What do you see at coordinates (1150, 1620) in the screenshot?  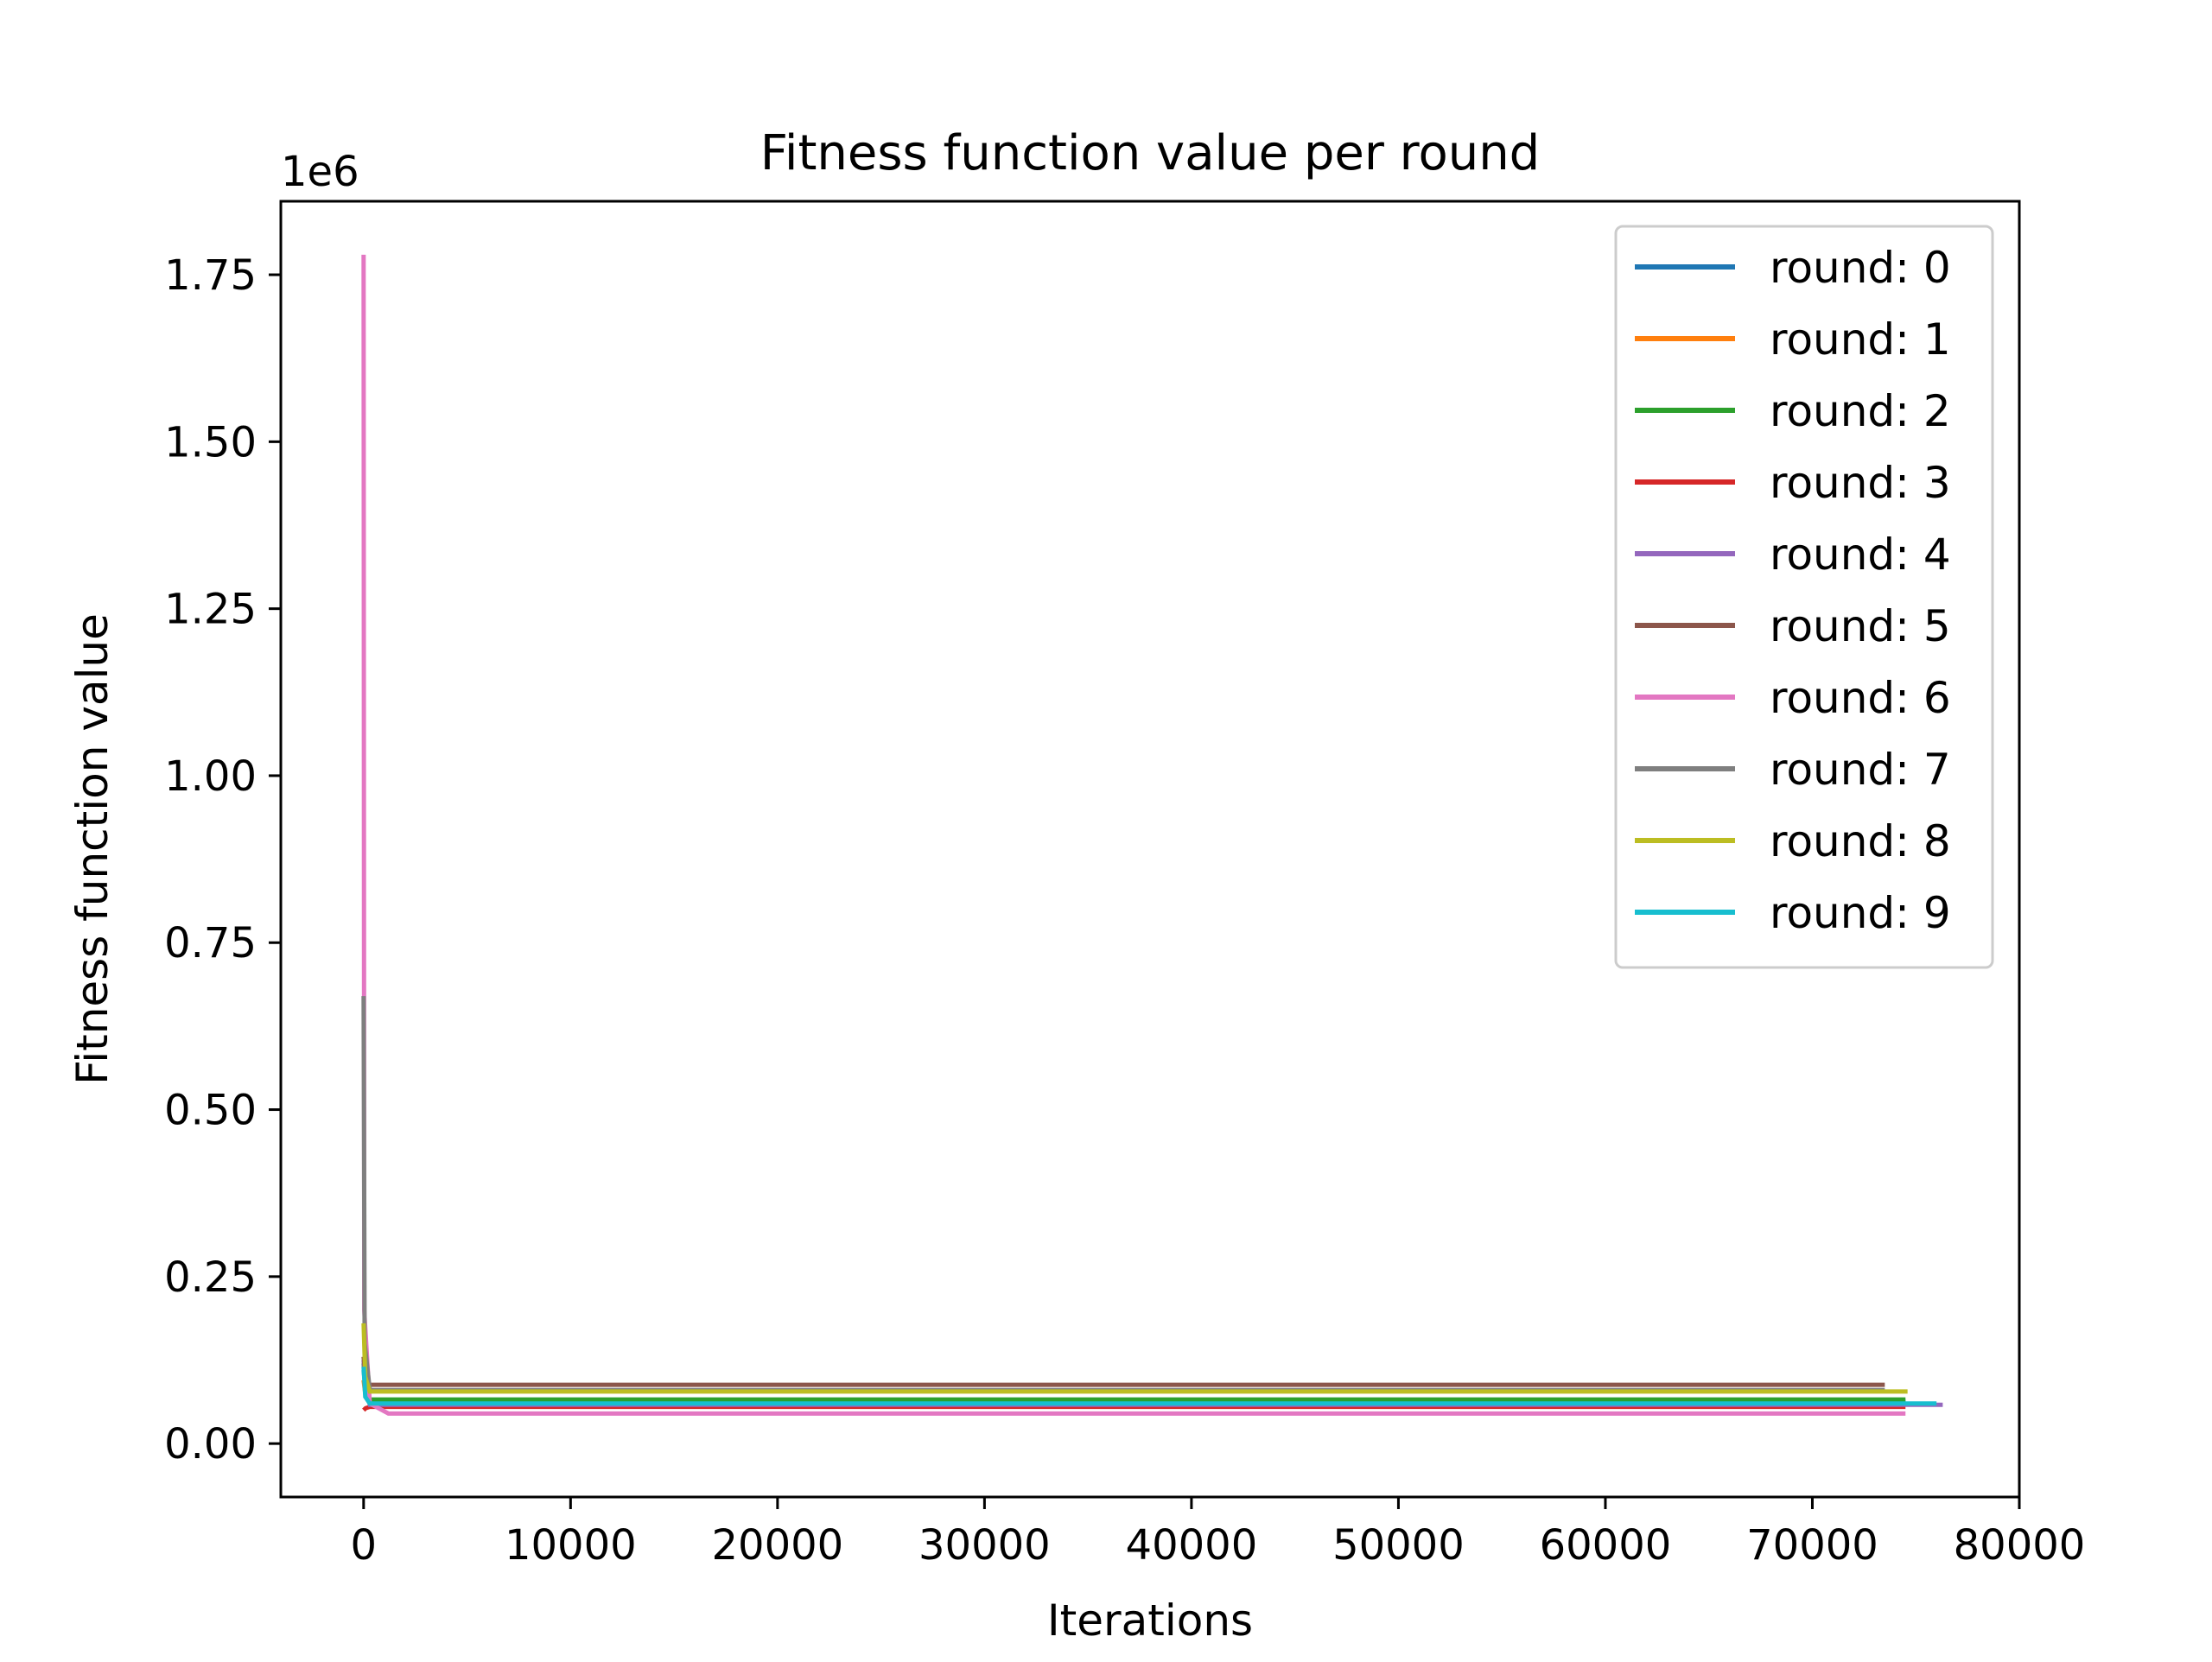 I see `x-axis-label: Iterations` at bounding box center [1150, 1620].